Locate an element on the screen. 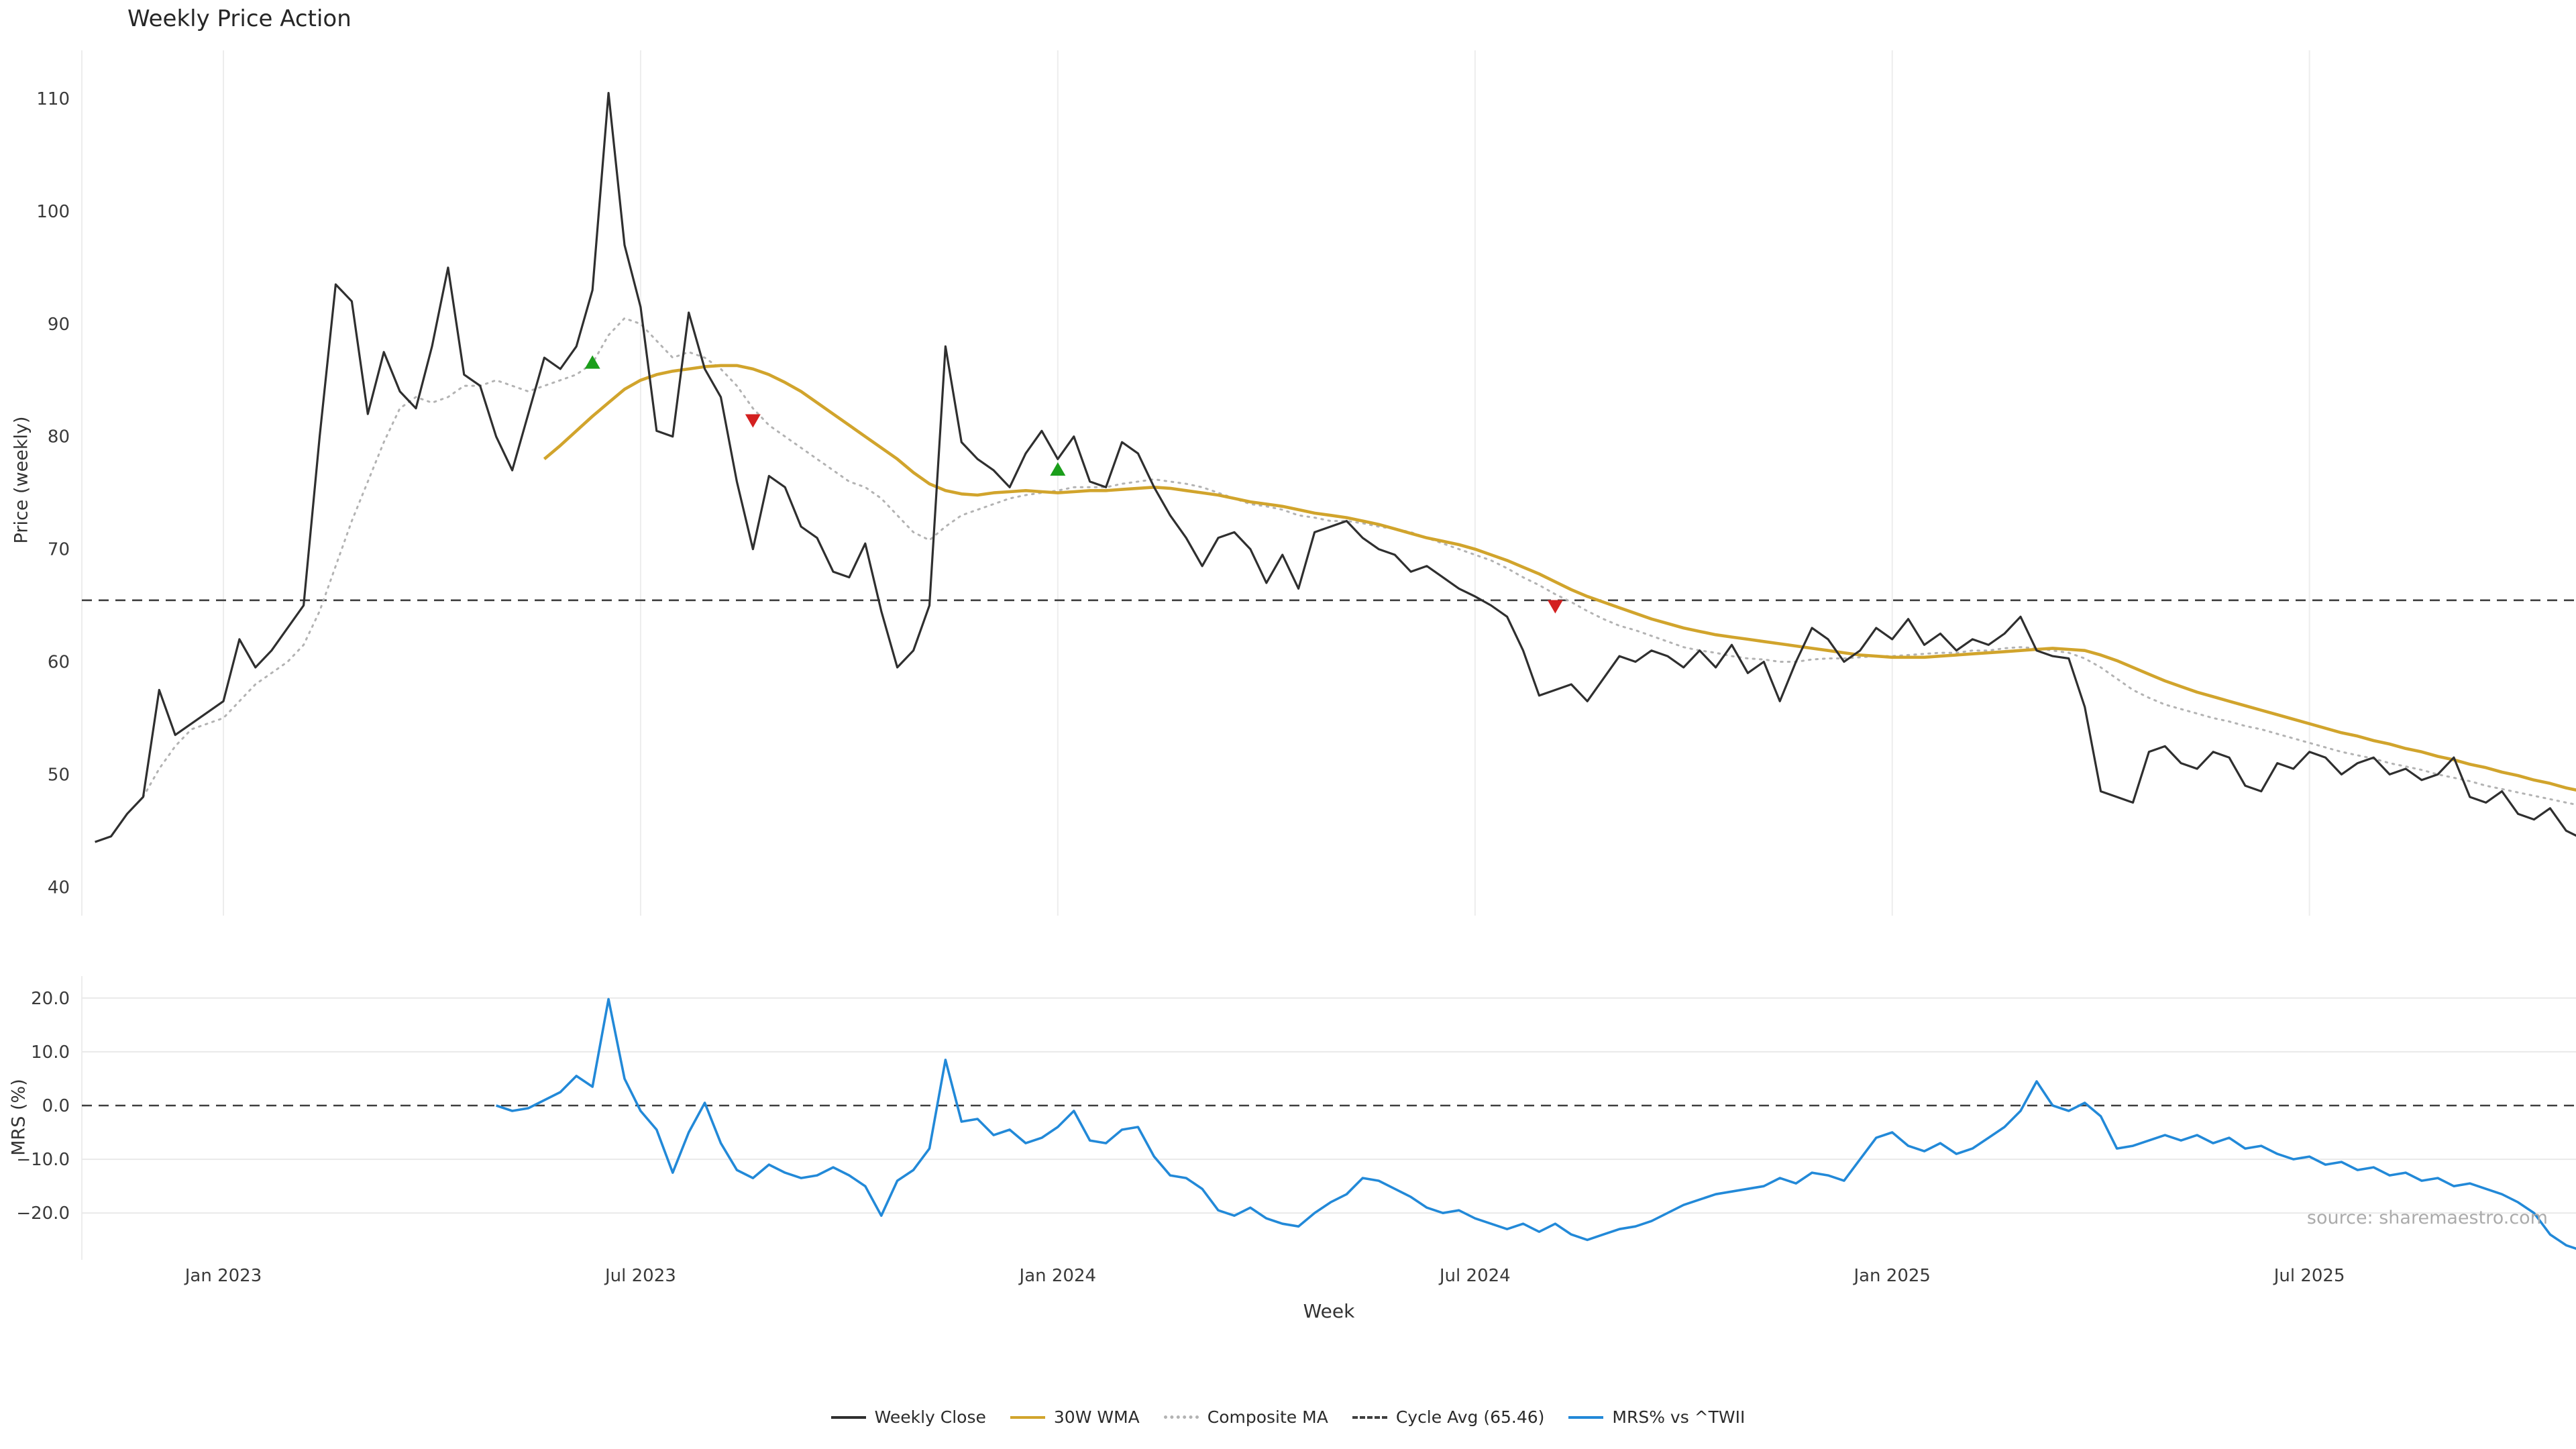  mrs-line is located at coordinates (1536, 1124).